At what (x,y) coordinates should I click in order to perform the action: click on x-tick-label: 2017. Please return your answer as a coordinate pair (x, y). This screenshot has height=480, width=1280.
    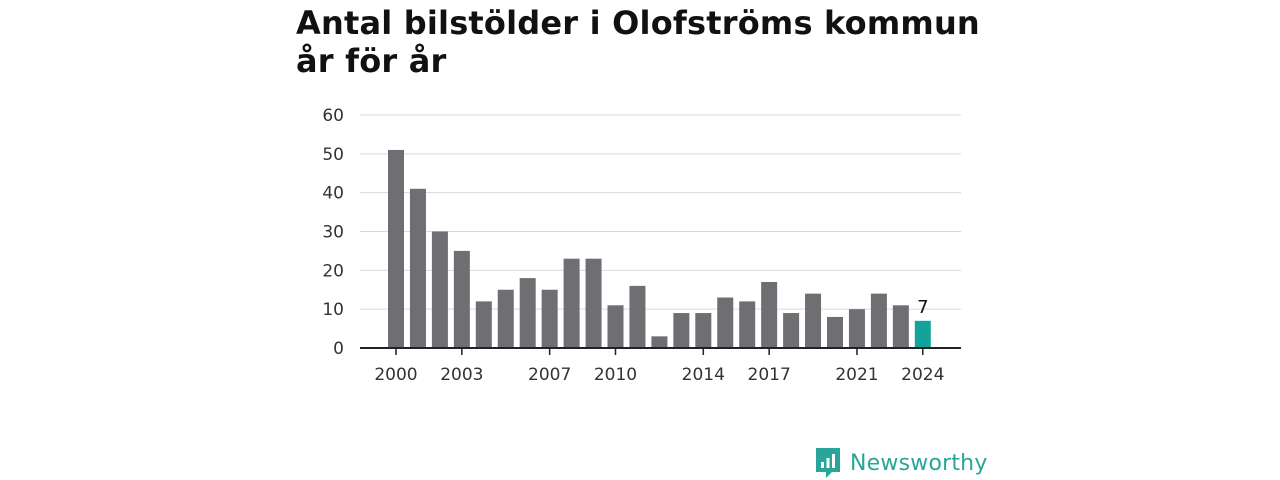
    Looking at the image, I should click on (769, 375).